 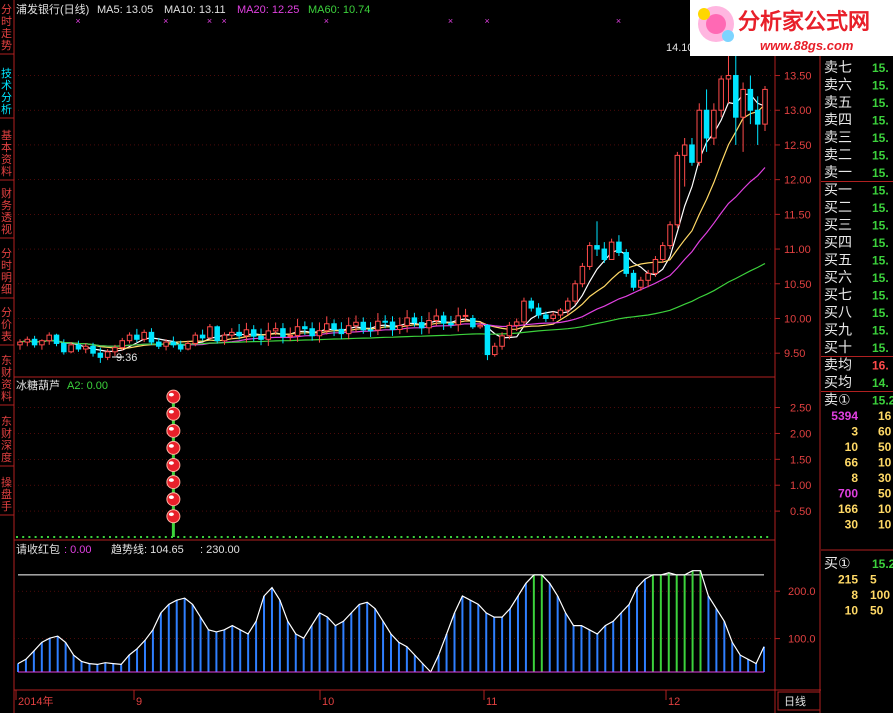 I want to click on order-label: 卖五, so click(x=838, y=102).